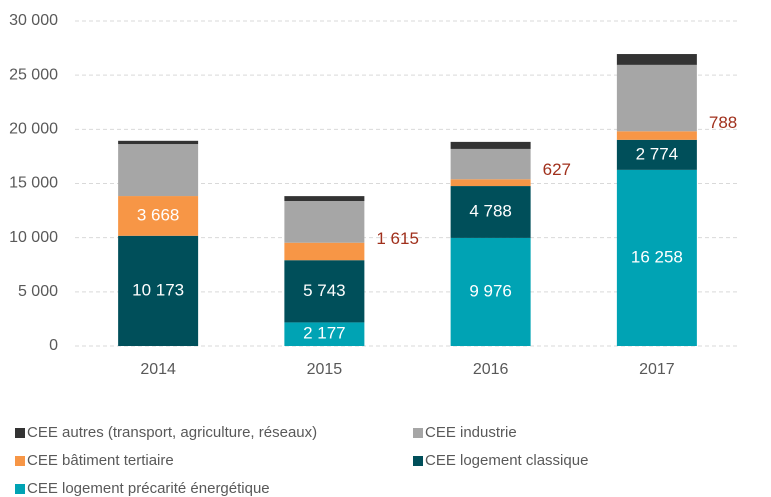  I want to click on legend-label: CEE logement classique, so click(506, 460).